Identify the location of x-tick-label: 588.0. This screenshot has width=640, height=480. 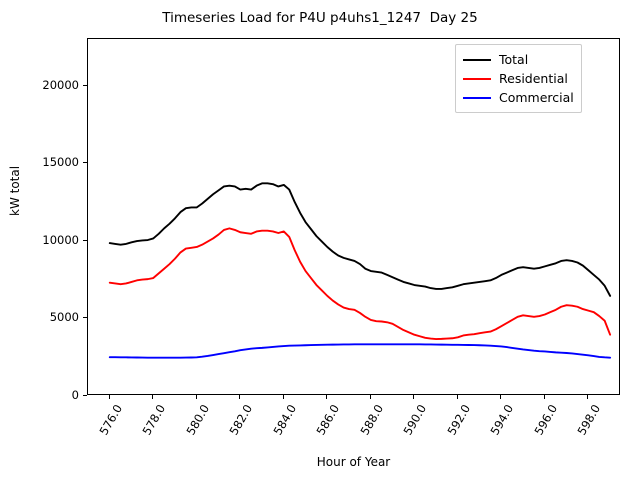
(371, 420).